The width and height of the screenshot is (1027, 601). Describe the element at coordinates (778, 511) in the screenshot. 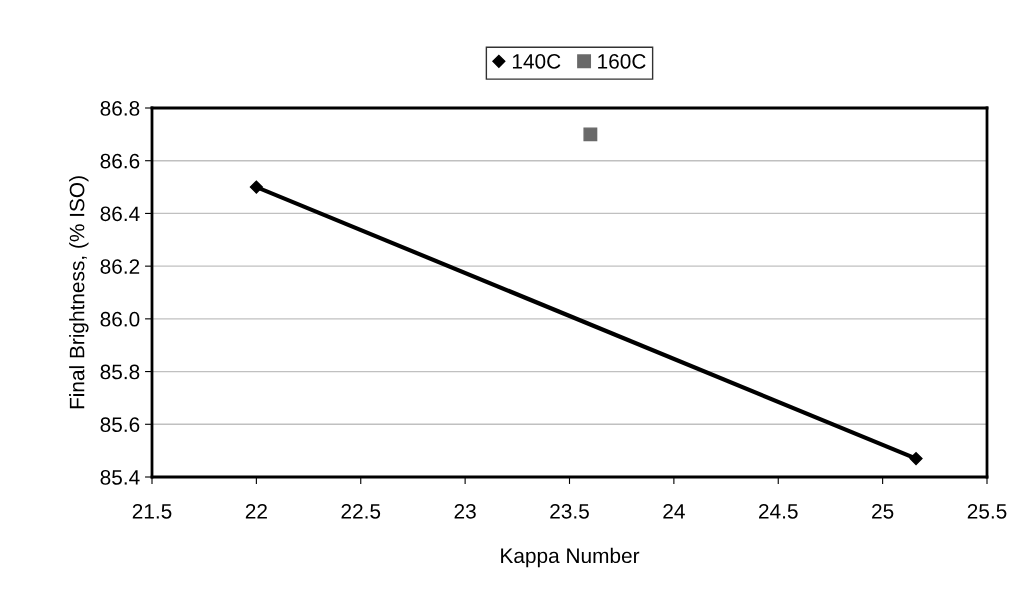

I see `x-tick-label: 24.5` at that location.